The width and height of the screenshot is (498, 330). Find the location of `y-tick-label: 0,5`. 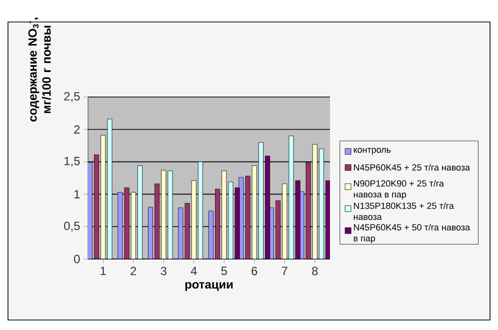

y-tick-label: 0,5 is located at coordinates (72, 227).